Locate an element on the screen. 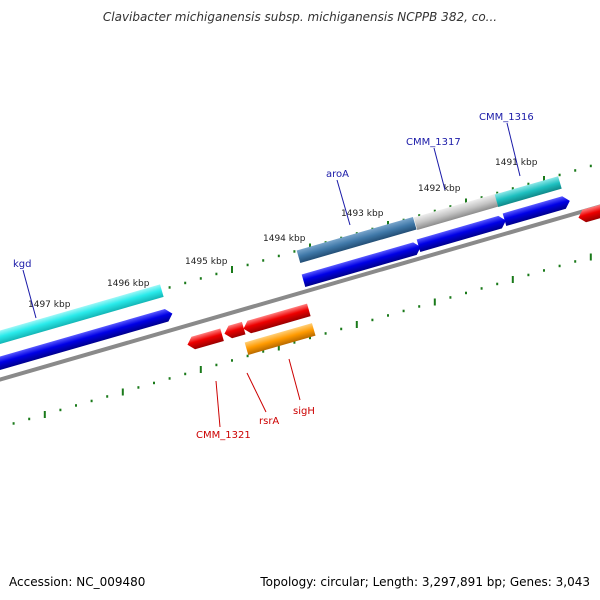 The height and width of the screenshot is (600, 600). leader-rsrA is located at coordinates (256, 392).